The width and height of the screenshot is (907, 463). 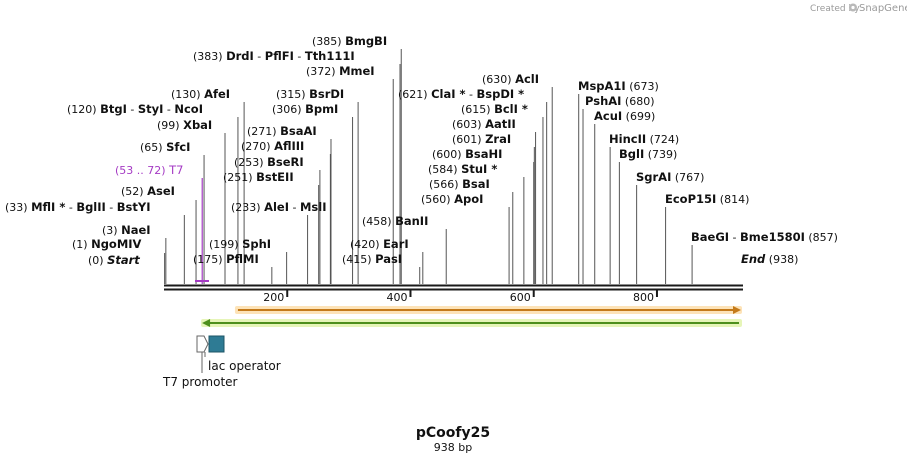 I want to click on site-bsrdi: (315) BsrDI, so click(x=310, y=94).